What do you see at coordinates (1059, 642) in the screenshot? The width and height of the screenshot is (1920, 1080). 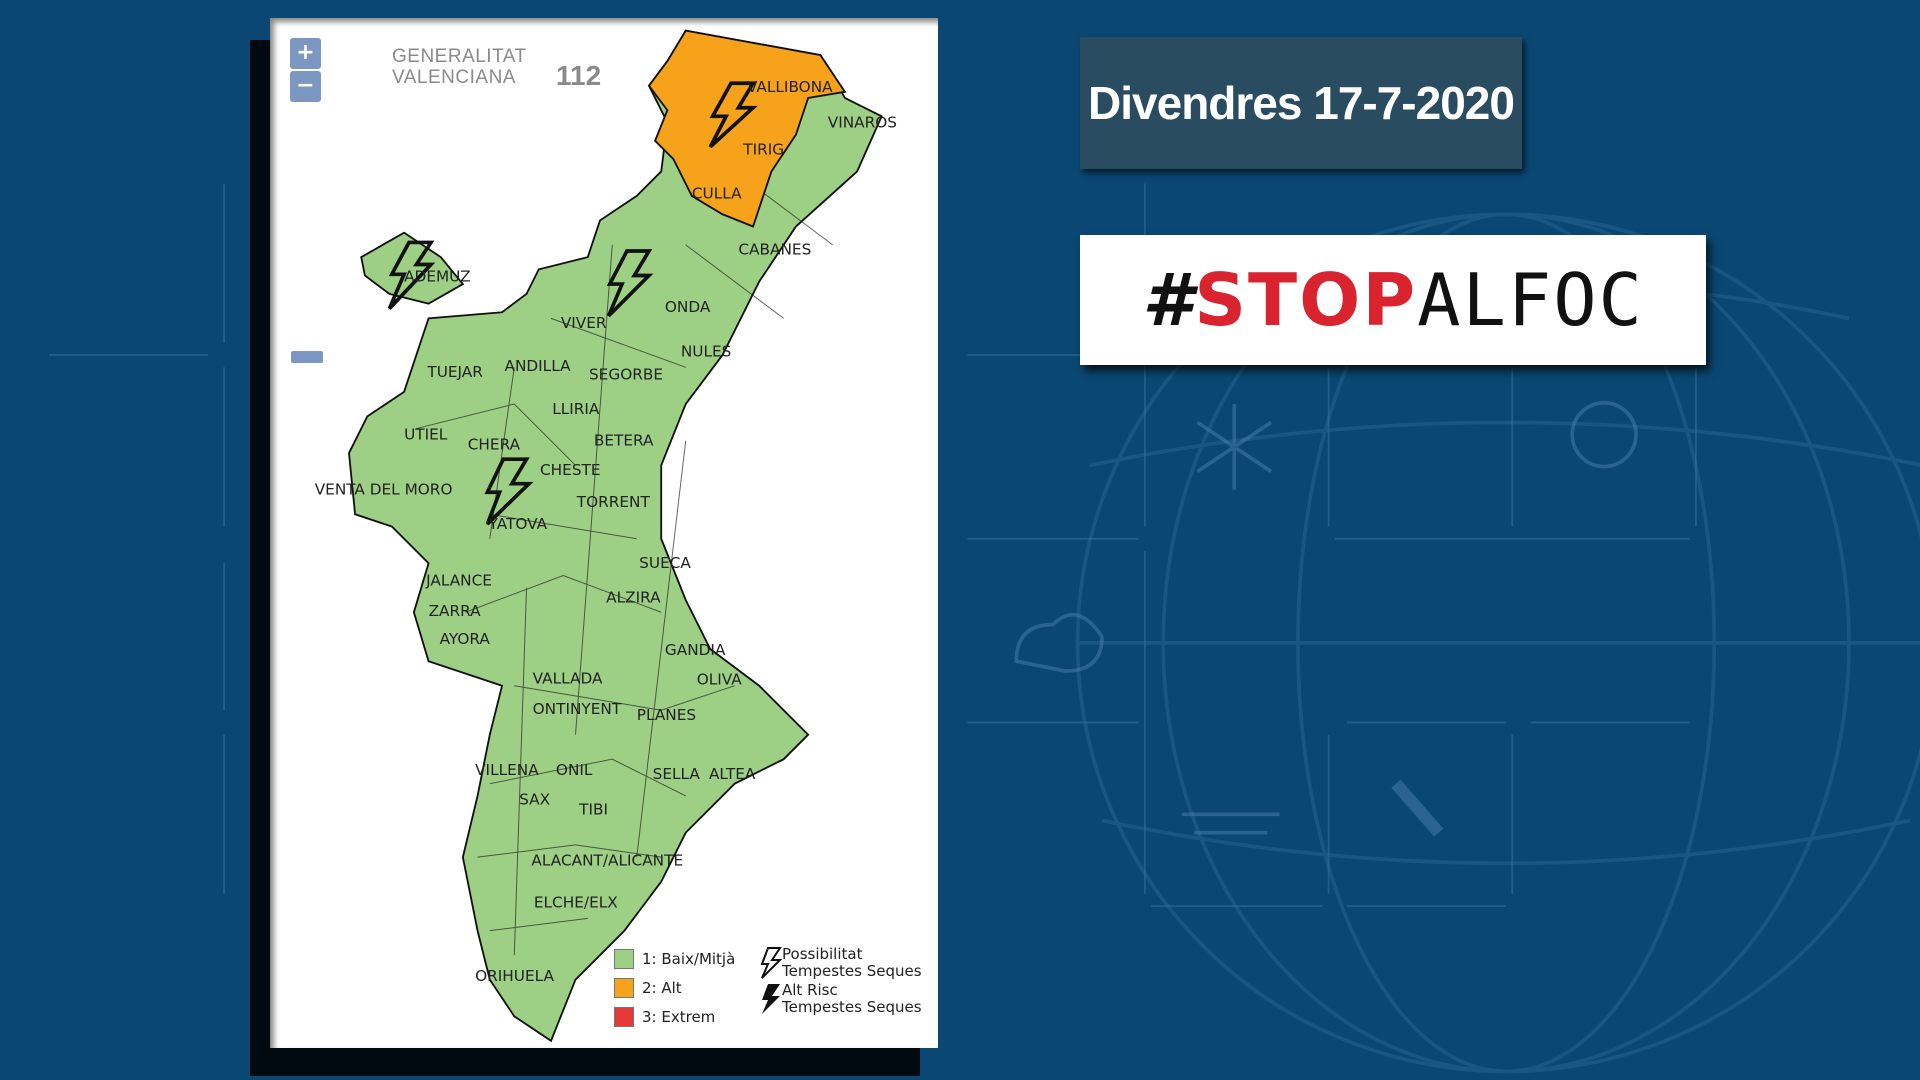 I see `cloud-icon` at bounding box center [1059, 642].